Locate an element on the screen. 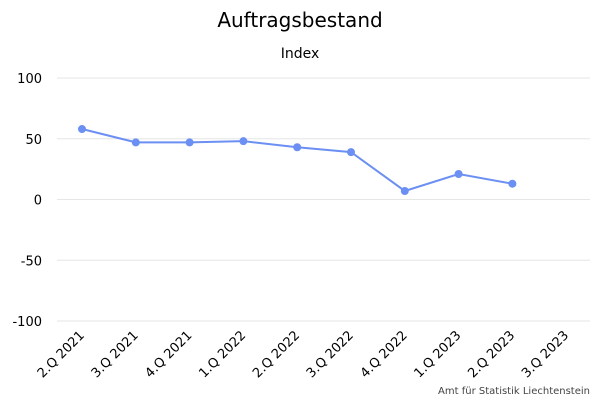  y-tick-label: -50 is located at coordinates (31, 261).